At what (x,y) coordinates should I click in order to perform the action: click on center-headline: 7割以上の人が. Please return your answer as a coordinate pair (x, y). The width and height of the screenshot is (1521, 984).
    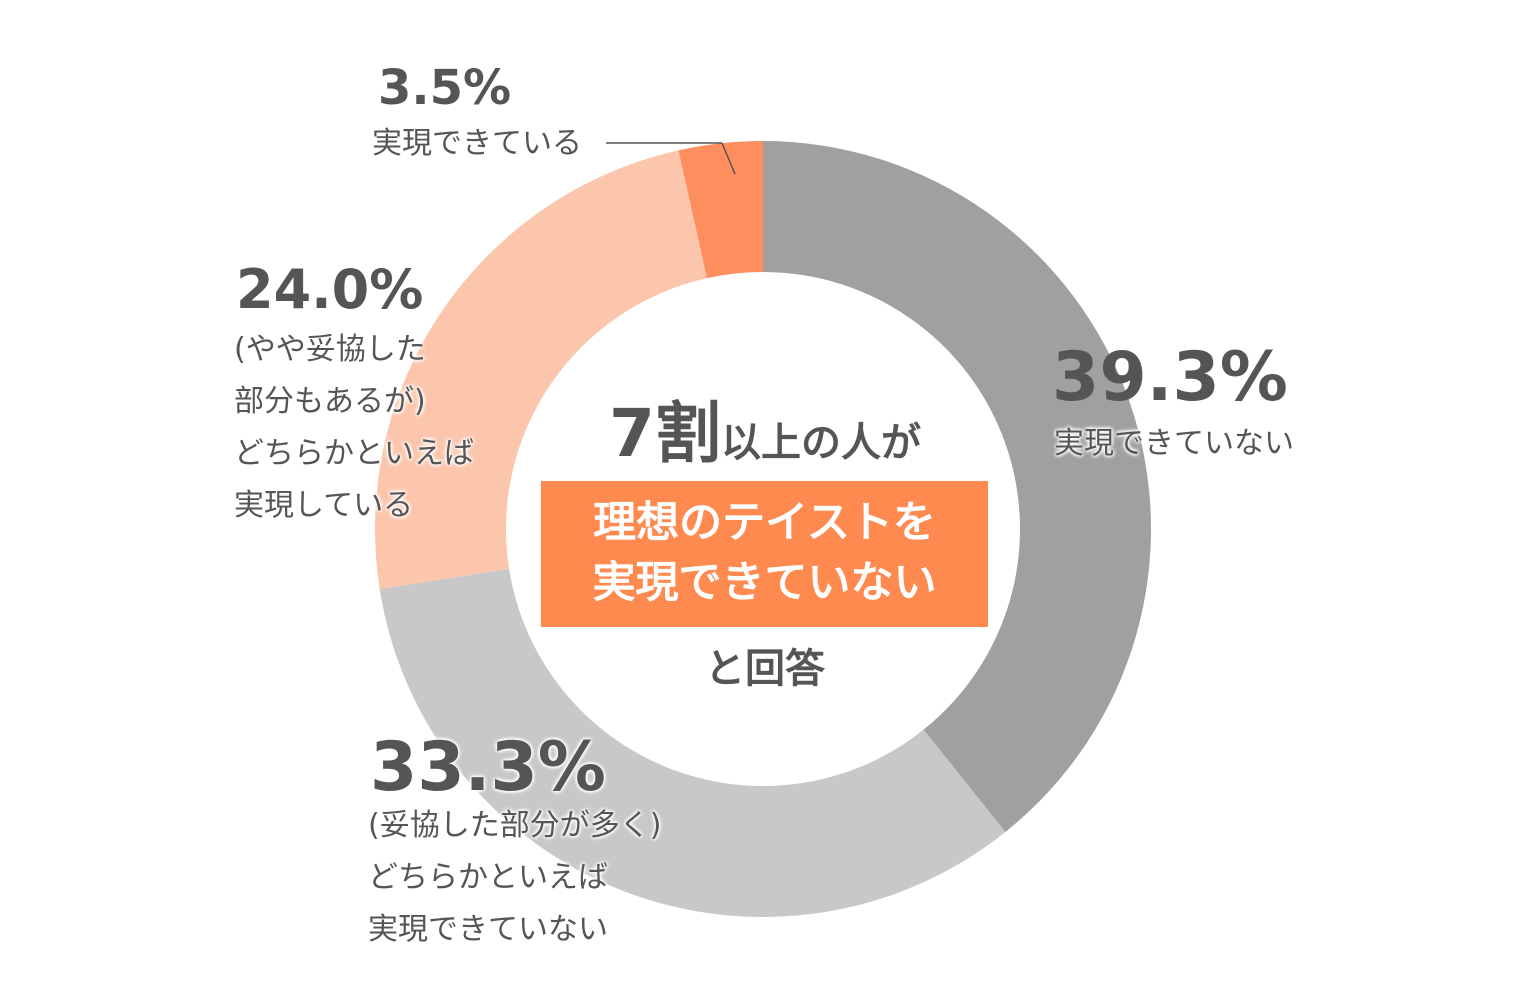
    Looking at the image, I should click on (765, 428).